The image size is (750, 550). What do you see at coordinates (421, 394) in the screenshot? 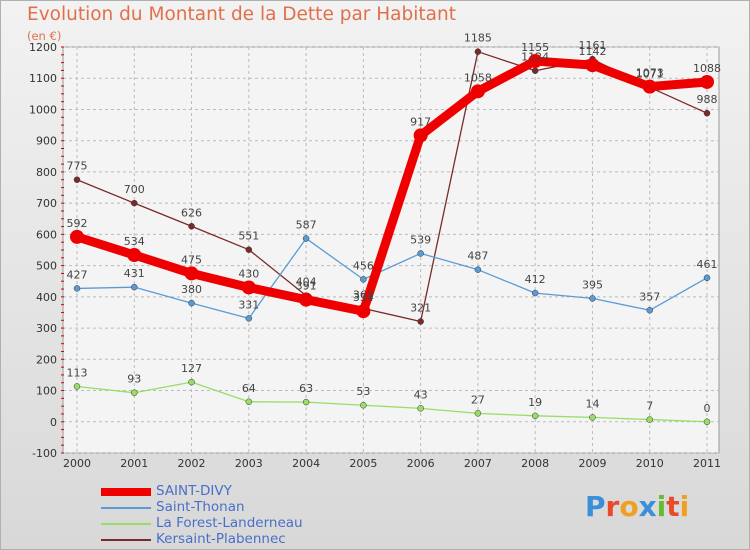
I see `data-label: 43` at bounding box center [421, 394].